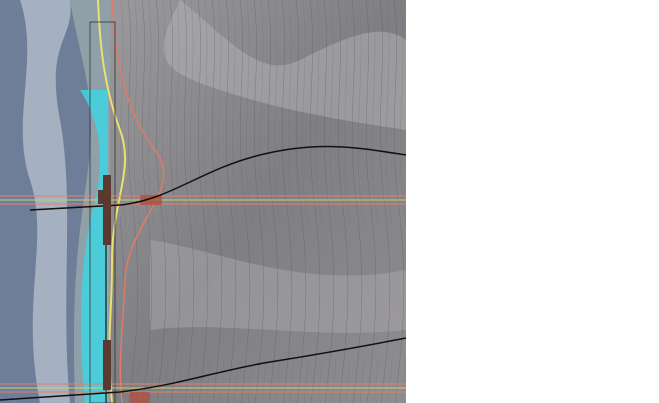 The image size is (659, 403). I want to click on yellow-line, so click(112, 201).